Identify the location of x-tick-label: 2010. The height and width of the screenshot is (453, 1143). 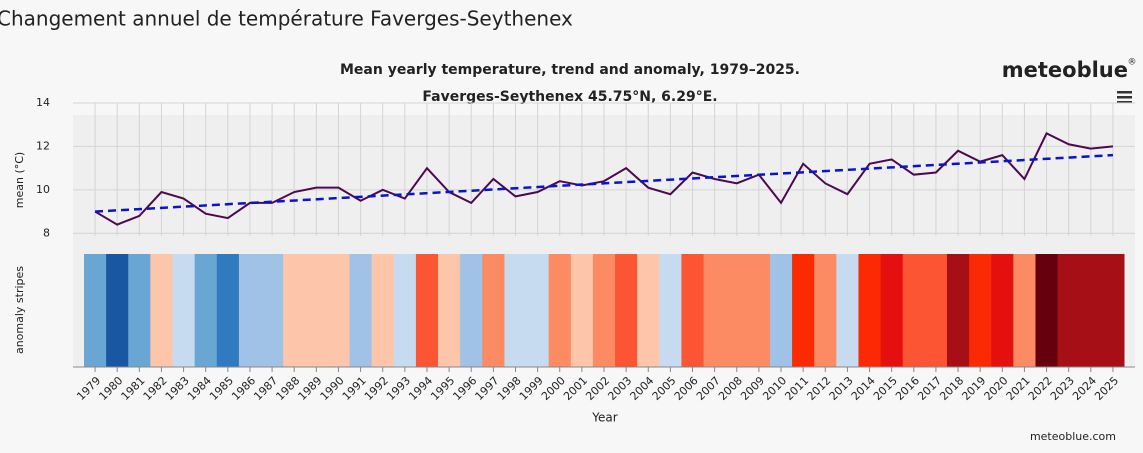
(774, 388).